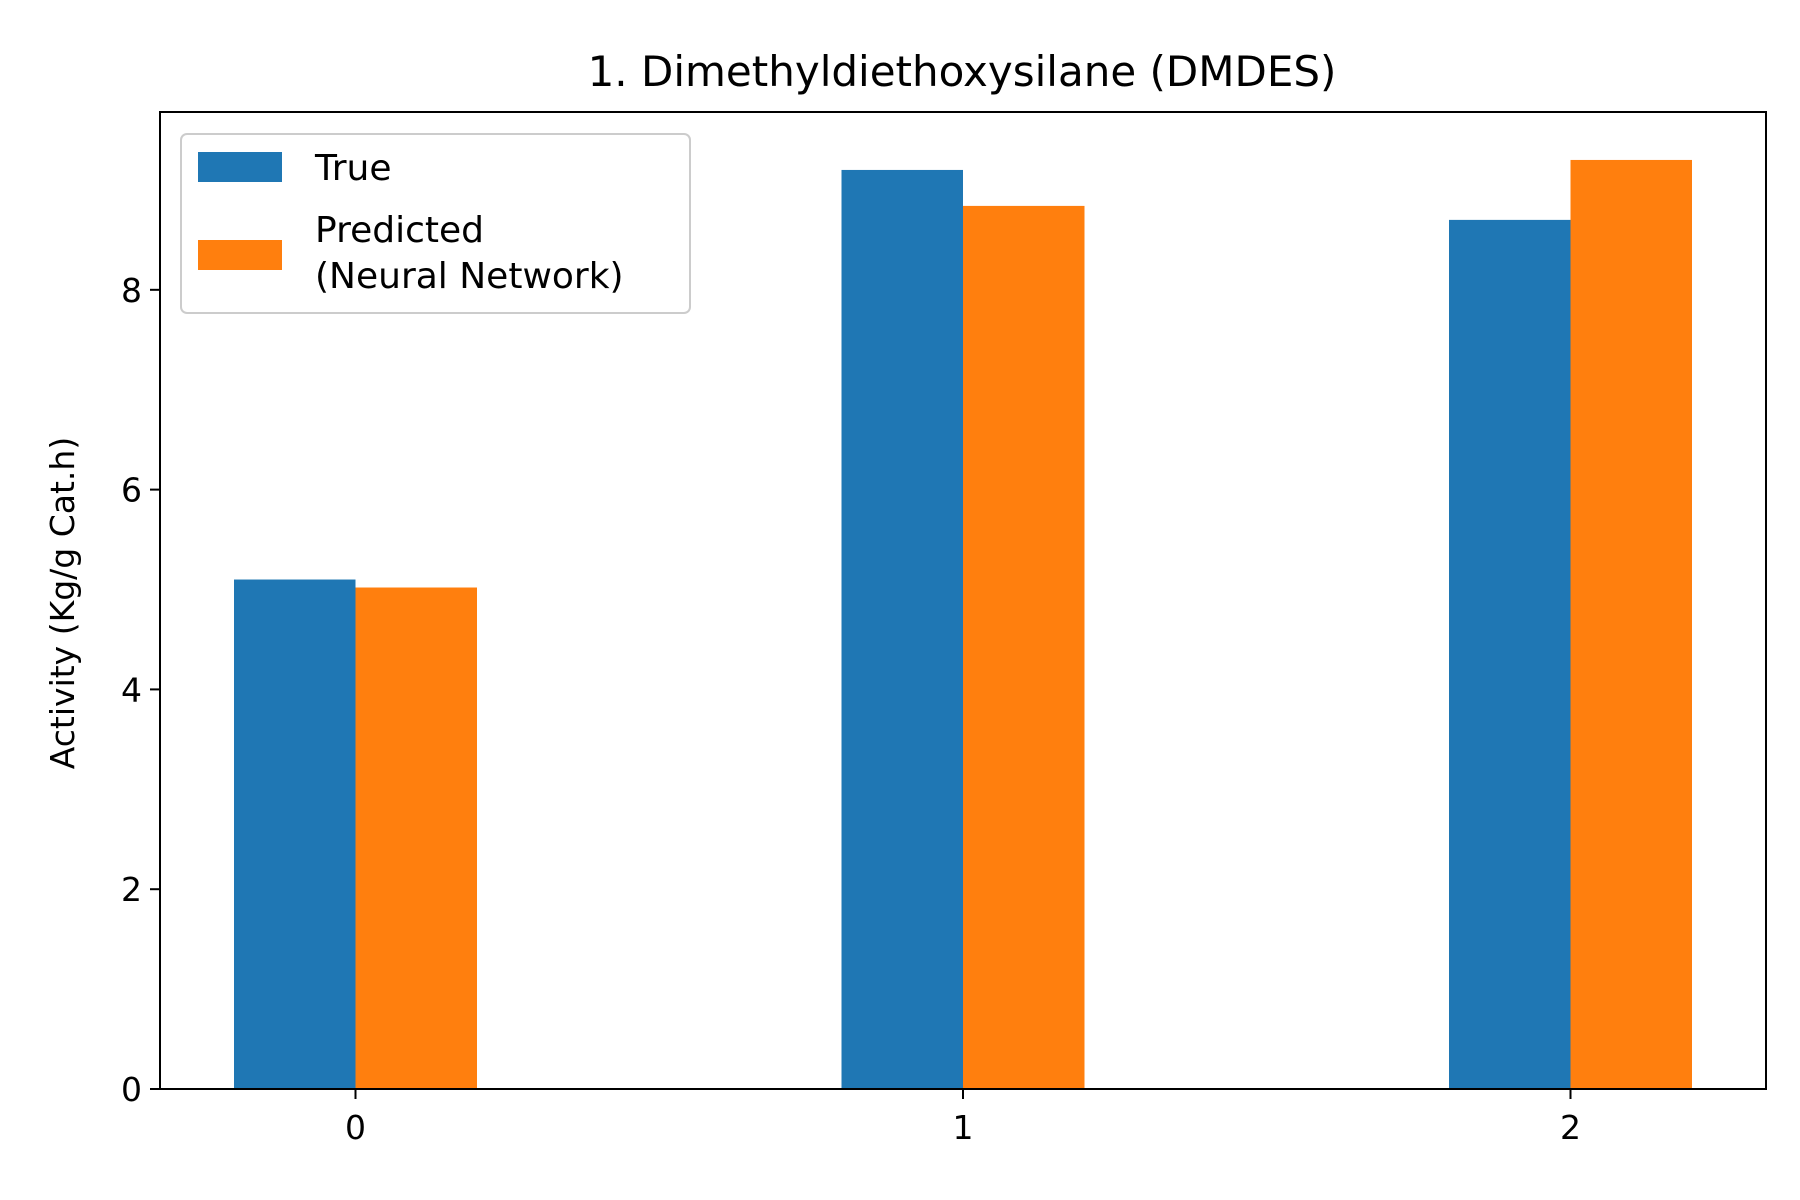 The height and width of the screenshot is (1200, 1800). I want to click on y-axis-label: Activity (Kg/g Cat.h), so click(62, 603).